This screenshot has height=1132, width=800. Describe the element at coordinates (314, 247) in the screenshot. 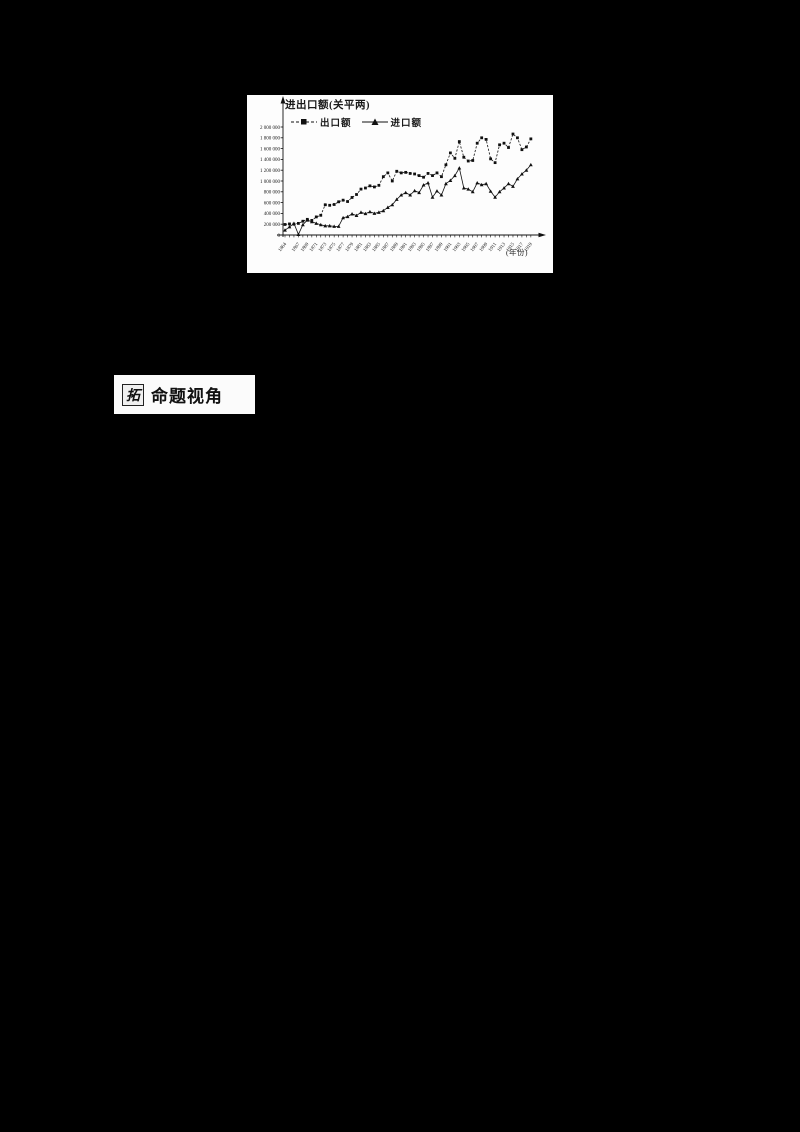

I see `svg-text: 1871` at that location.